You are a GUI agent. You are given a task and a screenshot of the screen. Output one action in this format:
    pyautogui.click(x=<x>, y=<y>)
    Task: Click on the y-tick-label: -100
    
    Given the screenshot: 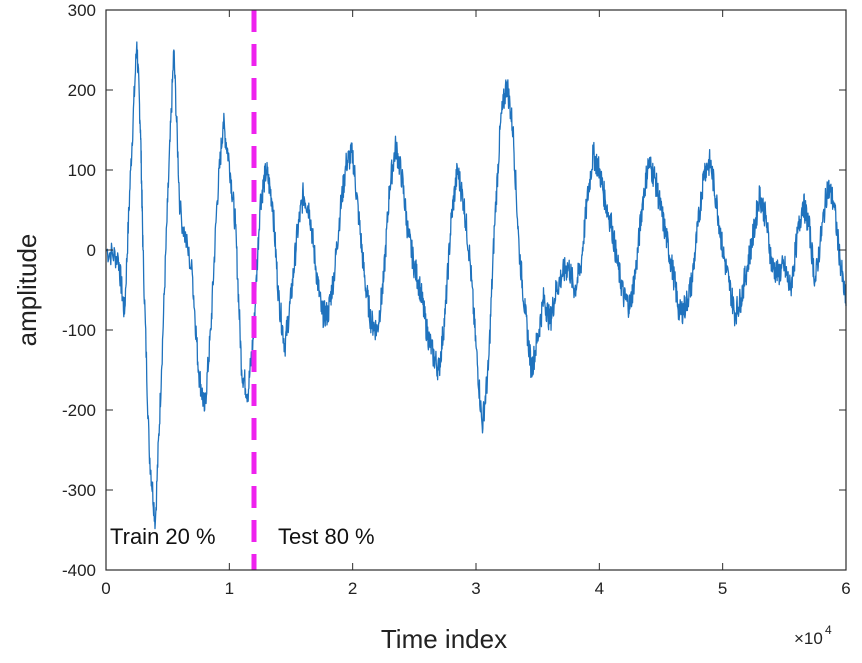 What is the action you would take?
    pyautogui.click(x=79, y=330)
    